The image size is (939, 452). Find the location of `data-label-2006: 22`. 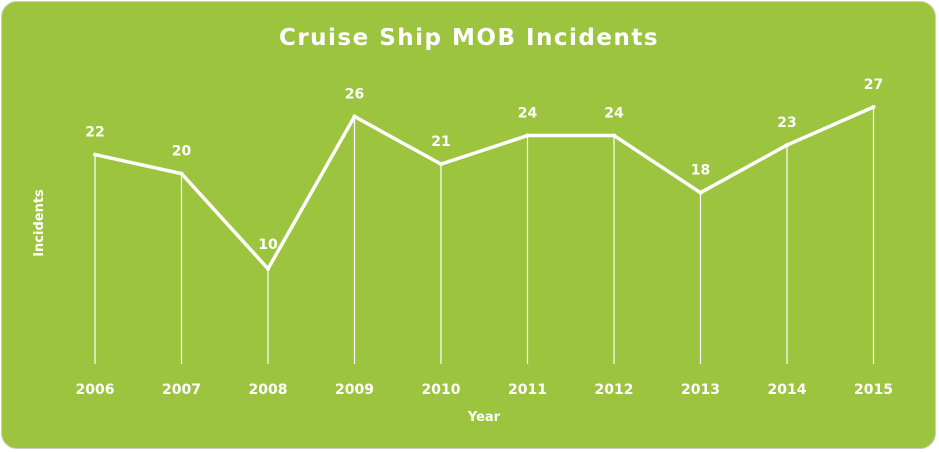

data-label-2006: 22 is located at coordinates (94, 133).